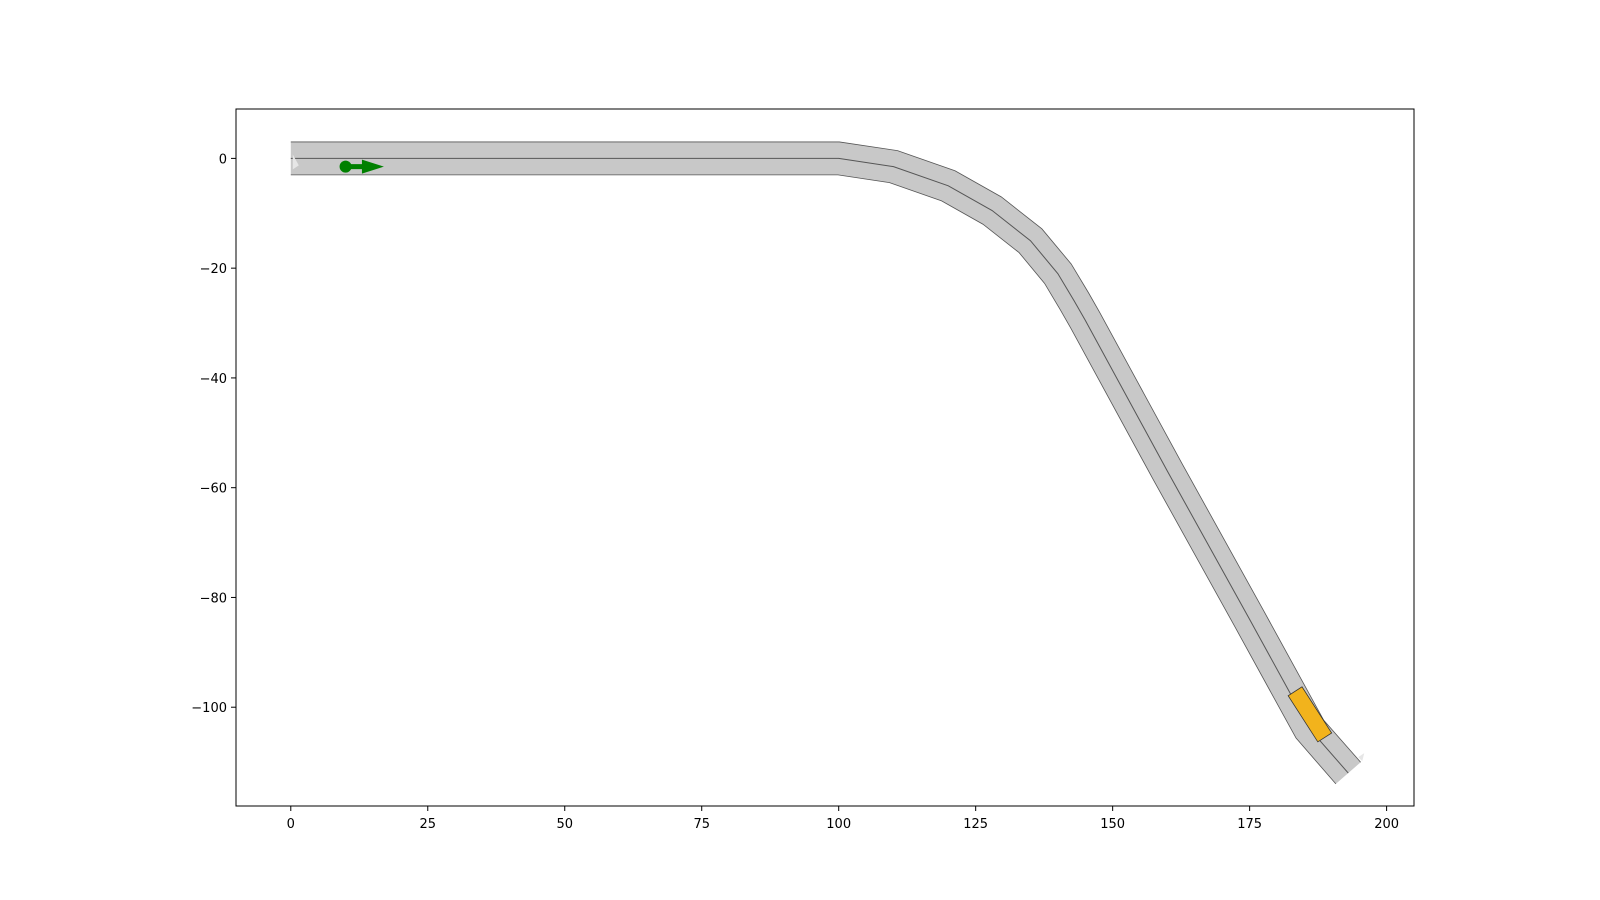 The image size is (1600, 900). What do you see at coordinates (1112, 824) in the screenshot?
I see `x-tick-label: 150` at bounding box center [1112, 824].